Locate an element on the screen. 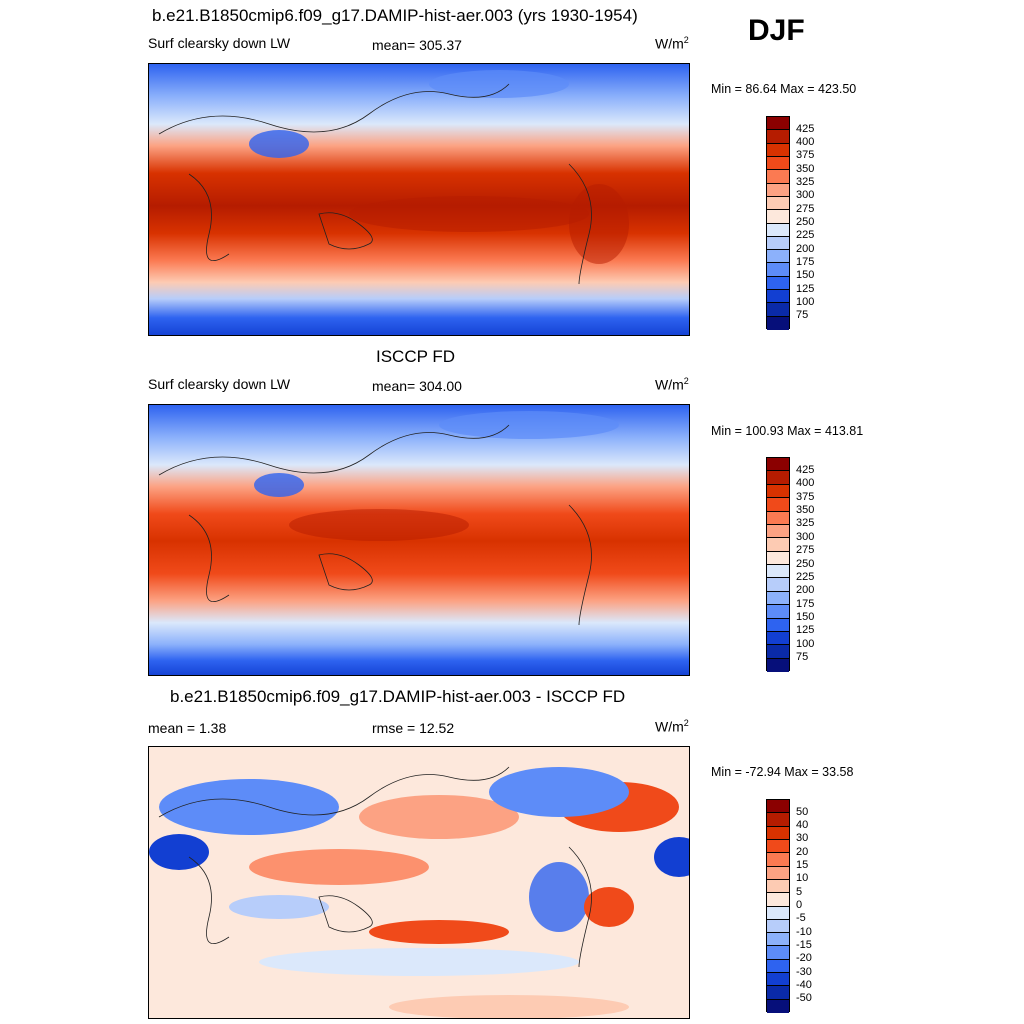 The width and height of the screenshot is (1024, 1024). panel-3-rmse-label: rmse = 12.52 is located at coordinates (413, 728).